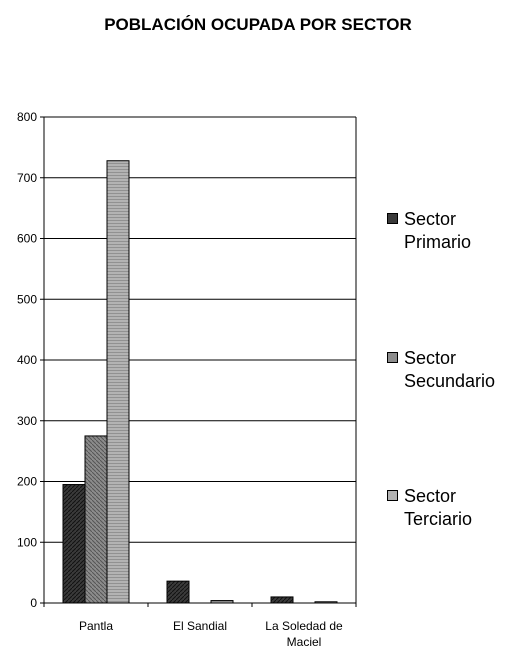 This screenshot has width=516, height=652. Describe the element at coordinates (304, 626) in the screenshot. I see `x-category-label: La Soledad de` at that location.